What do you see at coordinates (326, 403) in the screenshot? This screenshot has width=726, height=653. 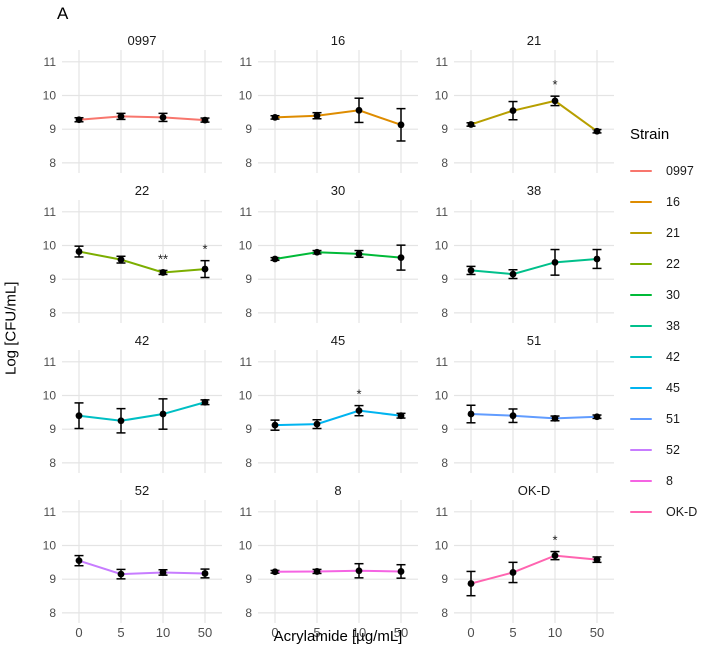 I see `facet-45: 45 8 9 10 11 *` at bounding box center [326, 403].